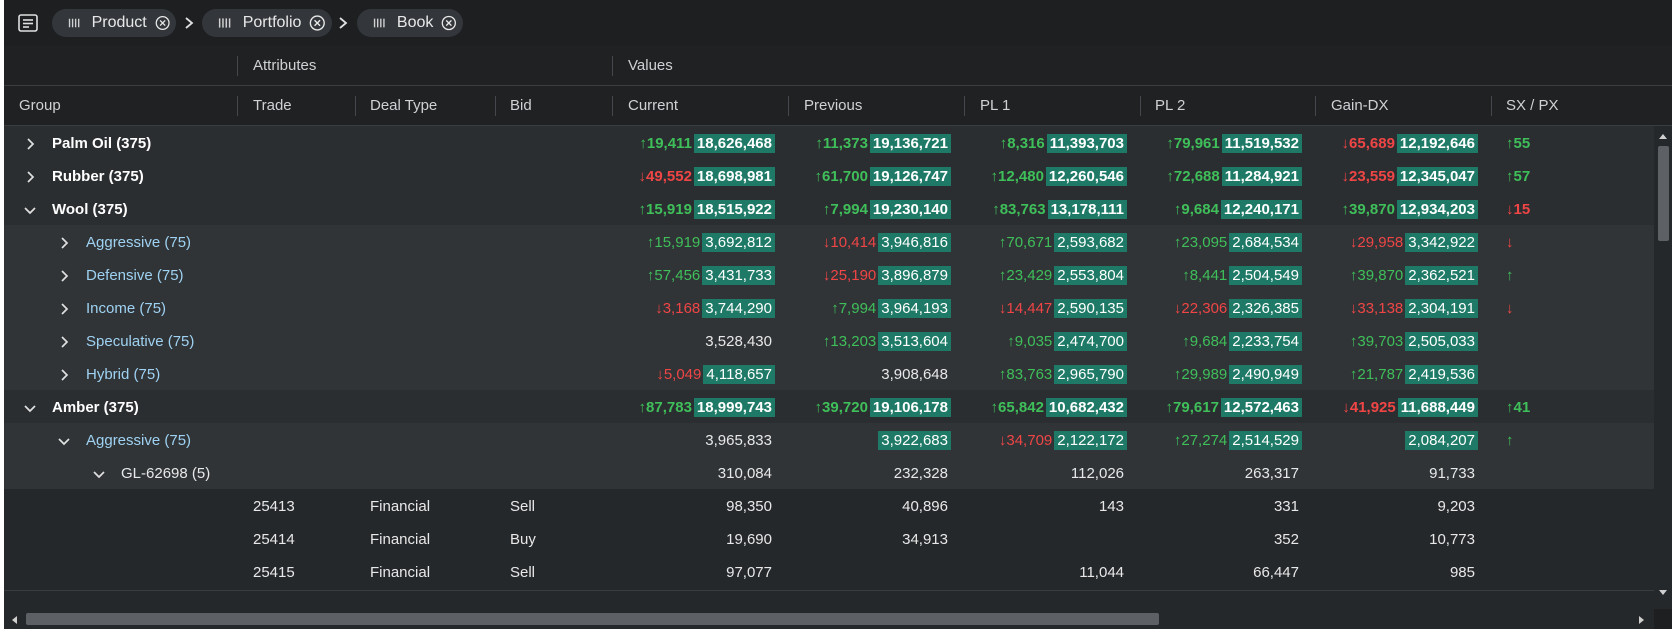 The width and height of the screenshot is (1673, 629). I want to click on group-label: Wool (375), so click(90, 209).